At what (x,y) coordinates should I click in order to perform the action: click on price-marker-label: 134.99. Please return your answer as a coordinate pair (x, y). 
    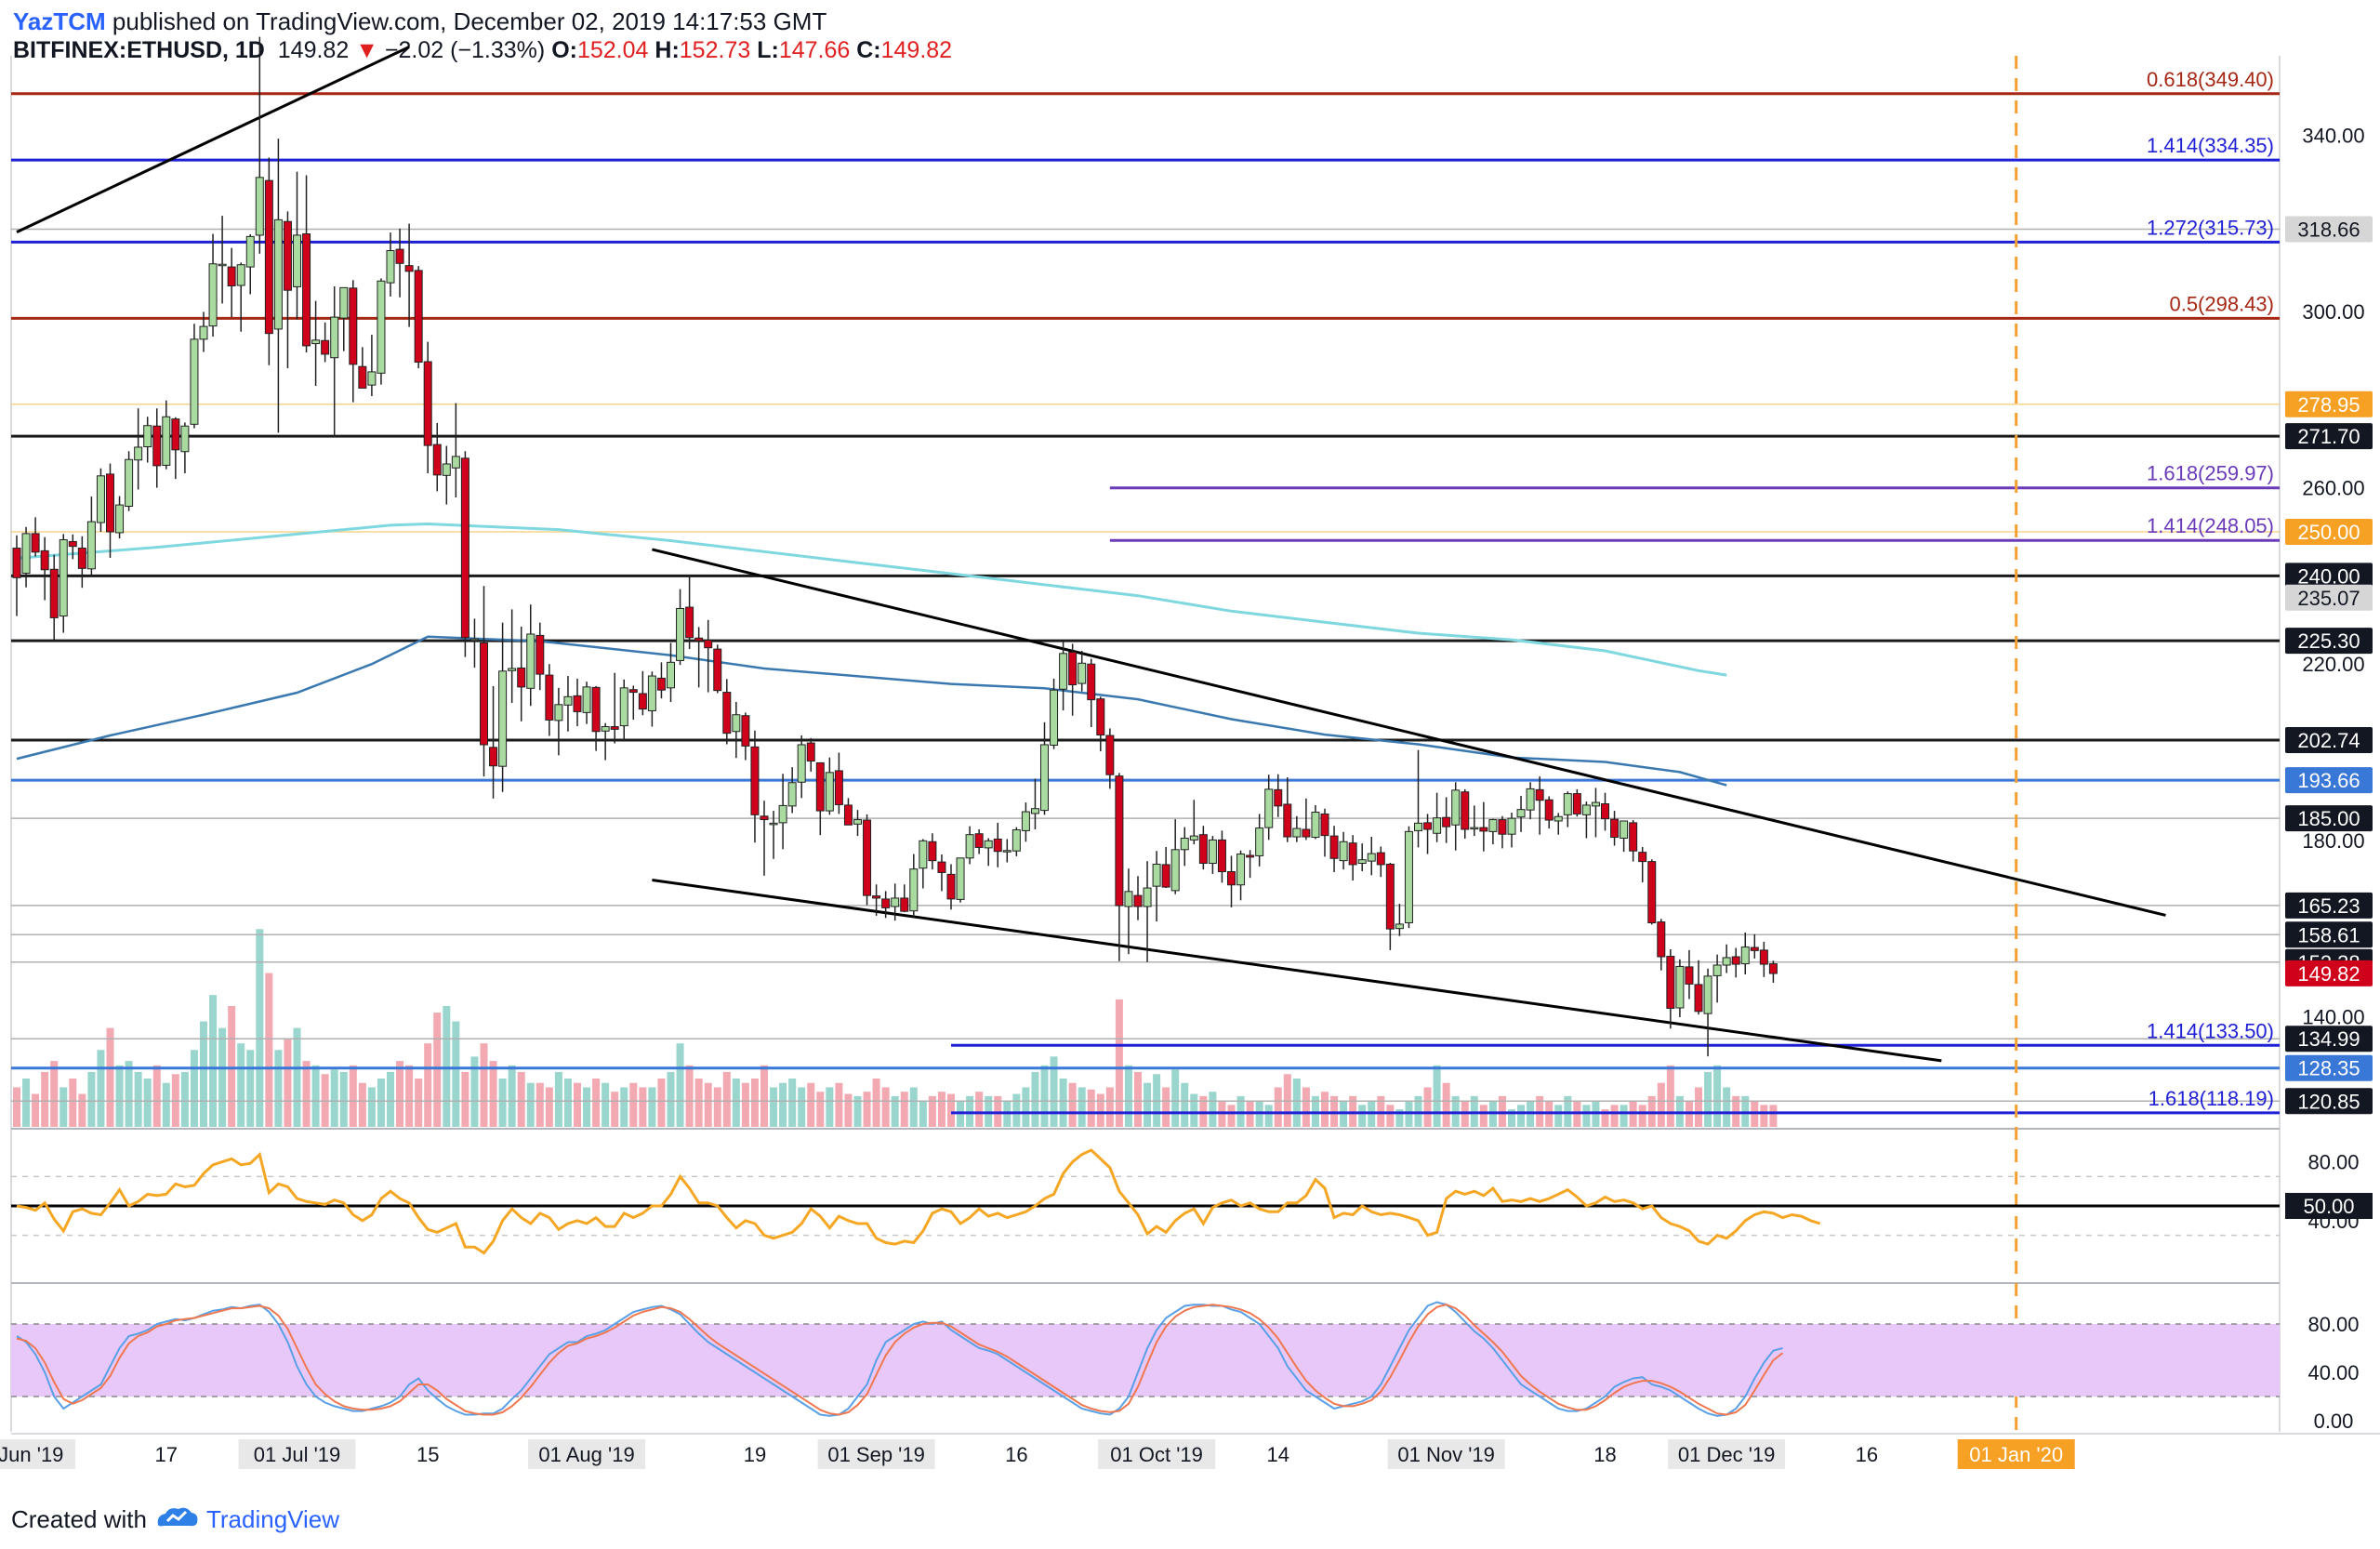
    Looking at the image, I should click on (2328, 1039).